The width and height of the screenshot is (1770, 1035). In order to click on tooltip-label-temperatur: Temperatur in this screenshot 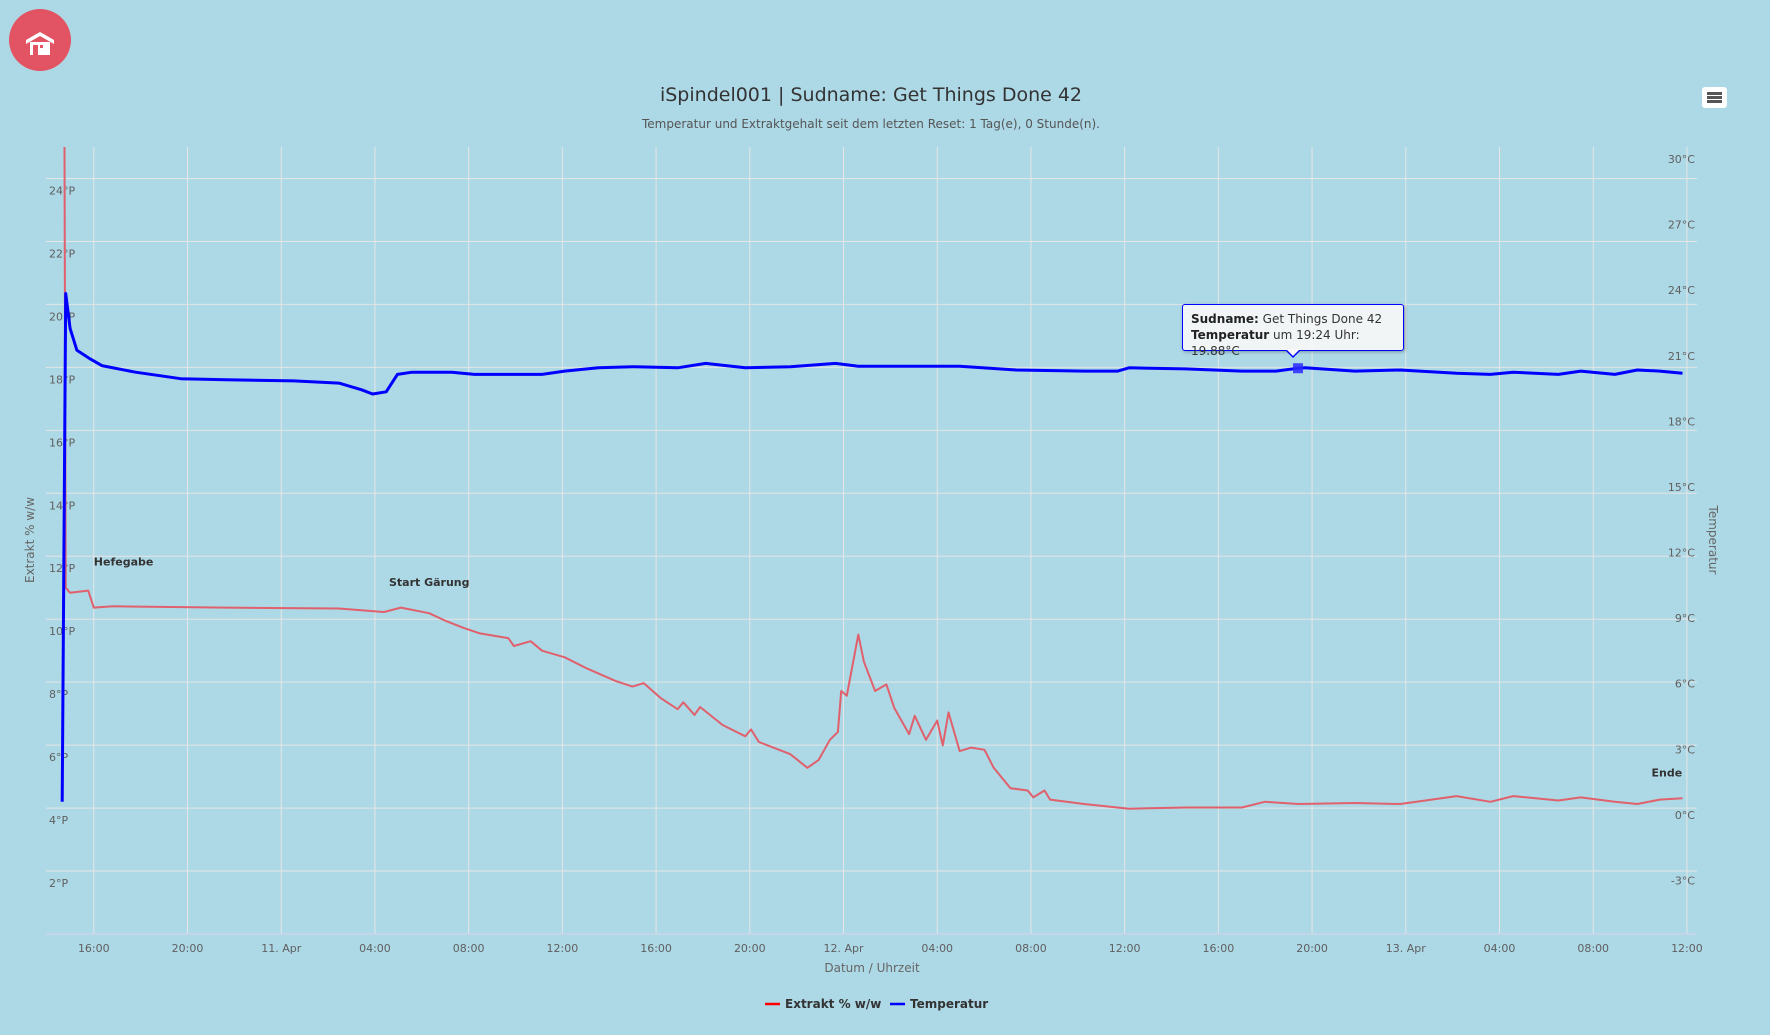, I will do `click(1230, 335)`.